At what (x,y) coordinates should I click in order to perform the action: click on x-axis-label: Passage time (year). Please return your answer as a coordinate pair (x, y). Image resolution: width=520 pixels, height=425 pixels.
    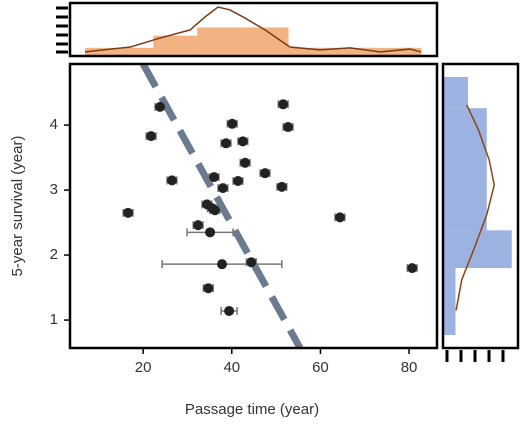
    Looking at the image, I should click on (252, 409).